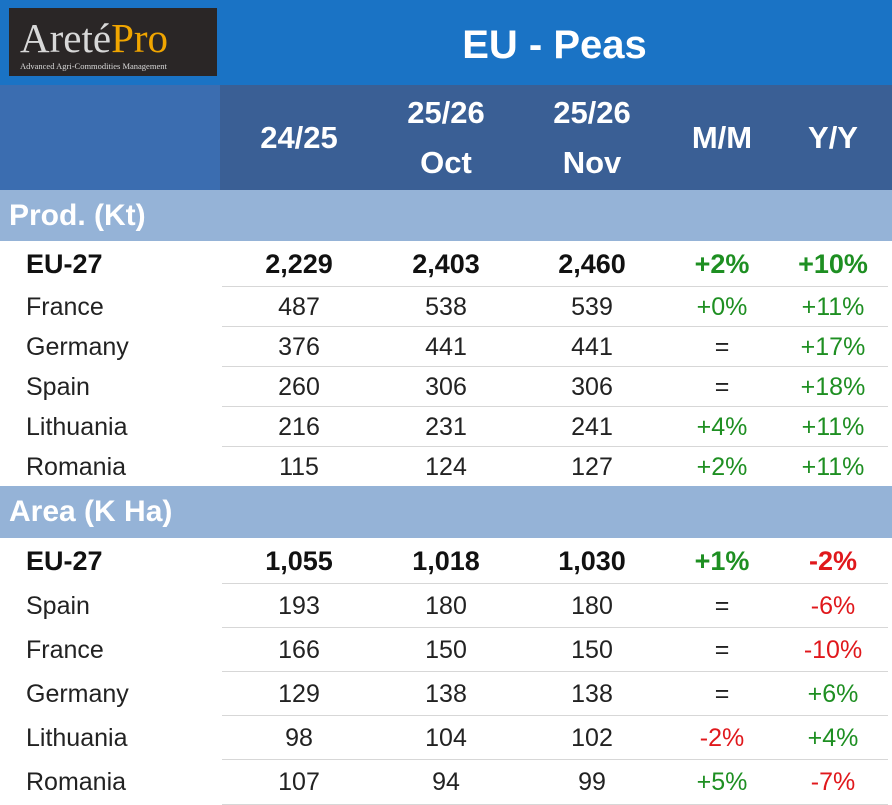 This screenshot has height=805, width=892. What do you see at coordinates (592, 426) in the screenshot?
I see `value-25-26-nov: 241` at bounding box center [592, 426].